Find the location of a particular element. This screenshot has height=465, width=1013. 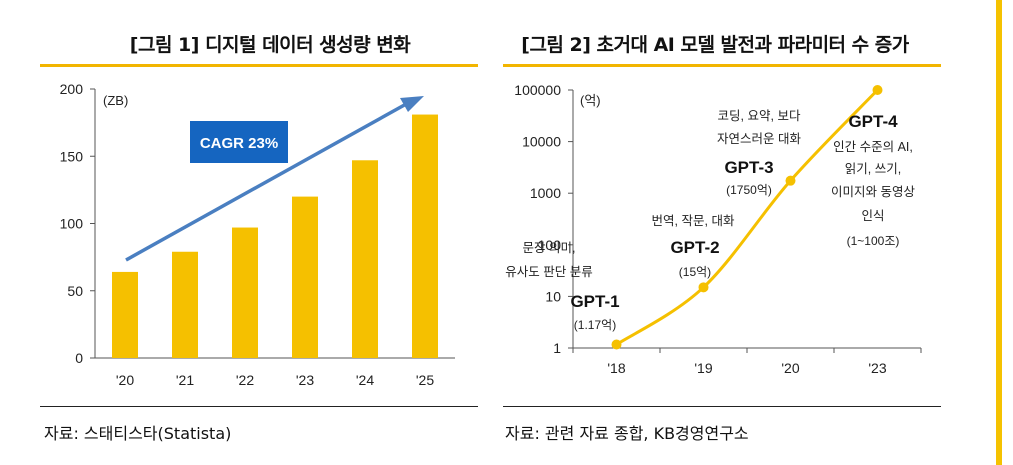

annotation-desc: 자연스러운 대화 is located at coordinates (759, 139).